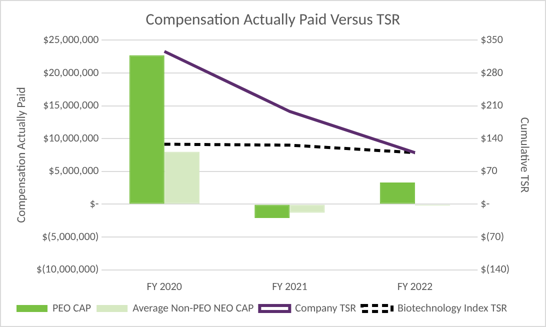 This screenshot has width=546, height=327. What do you see at coordinates (492, 72) in the screenshot?
I see `y2-tick-label: $280` at bounding box center [492, 72].